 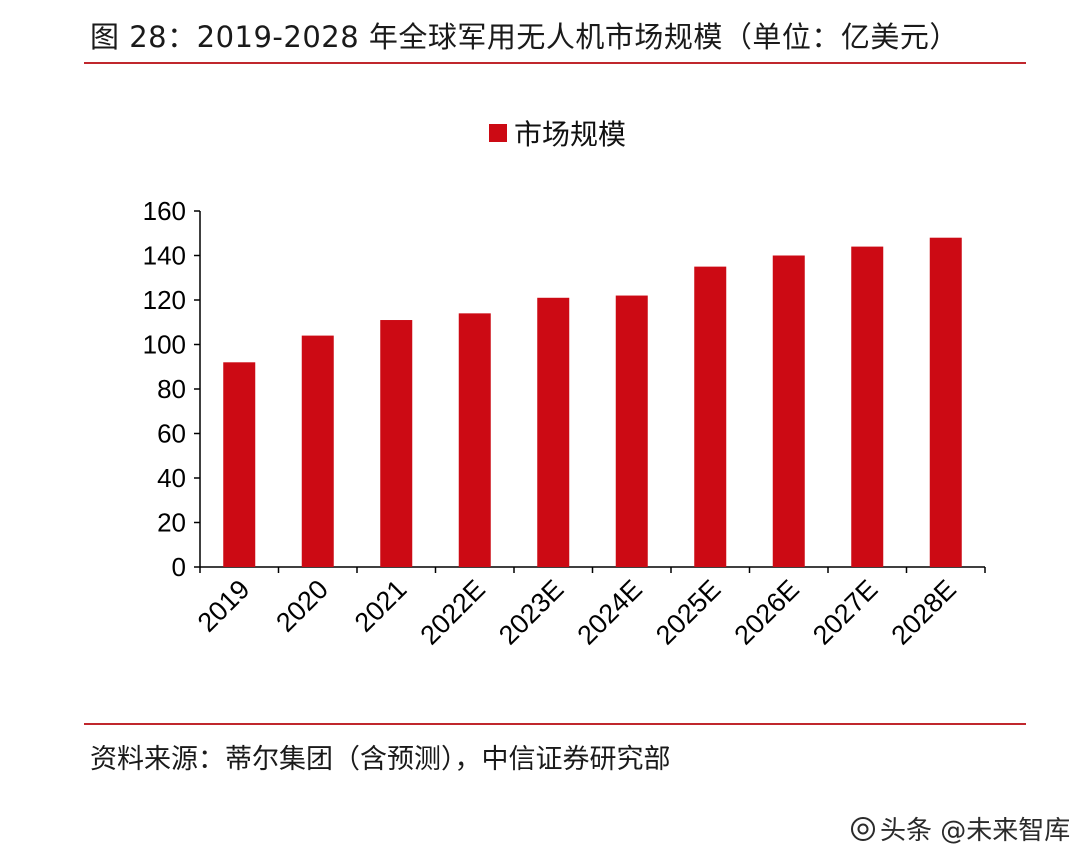 I want to click on y-tick-label: 100, so click(x=164, y=345).